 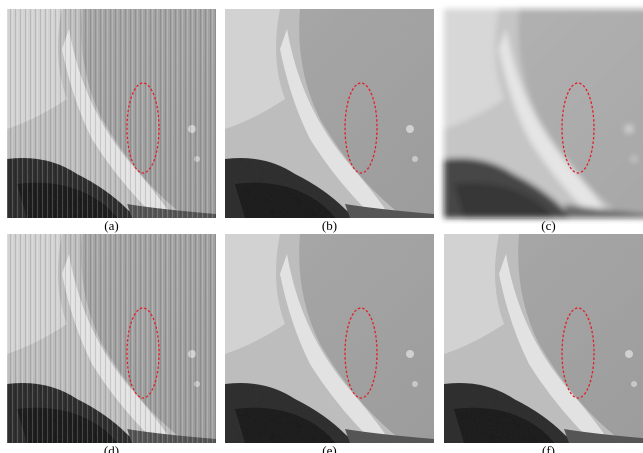 What do you see at coordinates (548, 448) in the screenshot?
I see `panel-label: (f)` at bounding box center [548, 448].